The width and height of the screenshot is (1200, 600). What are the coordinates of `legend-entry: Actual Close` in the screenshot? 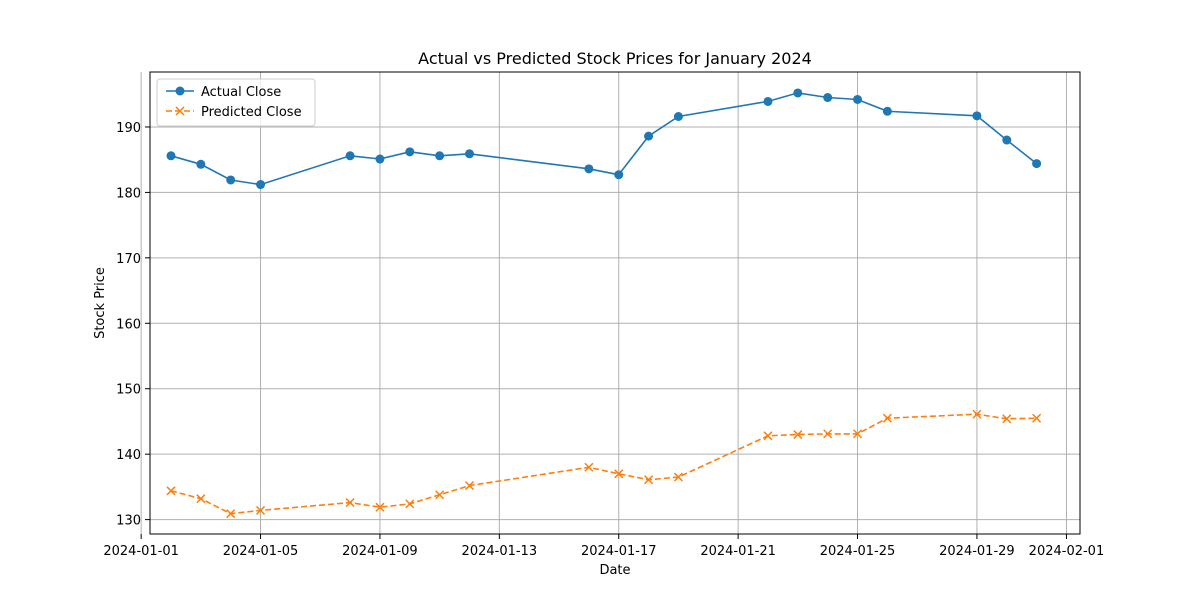 It's located at (223, 92).